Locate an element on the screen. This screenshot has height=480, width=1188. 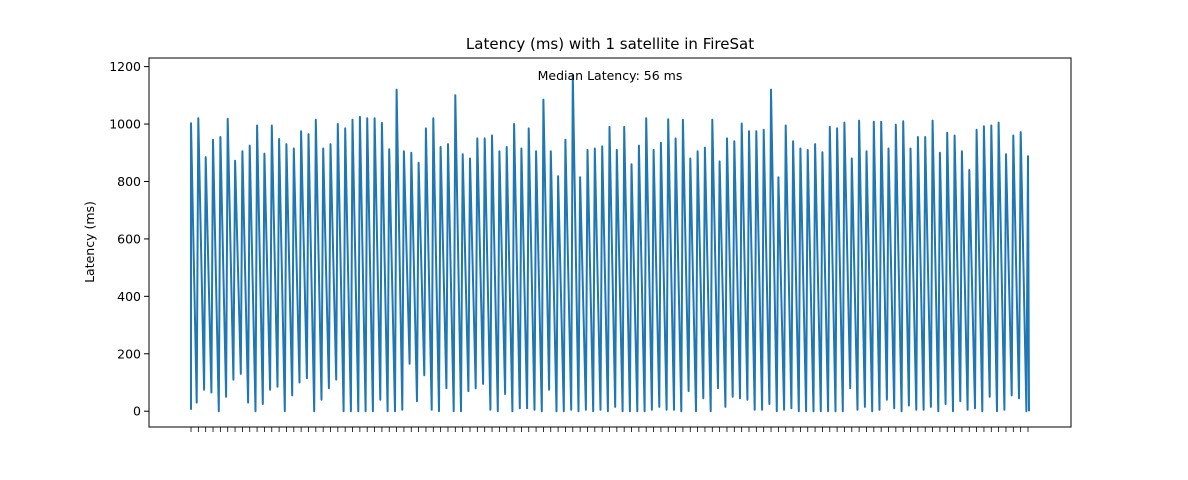
median-latency-annotation: Median Latency: 56 ms is located at coordinates (610, 75).